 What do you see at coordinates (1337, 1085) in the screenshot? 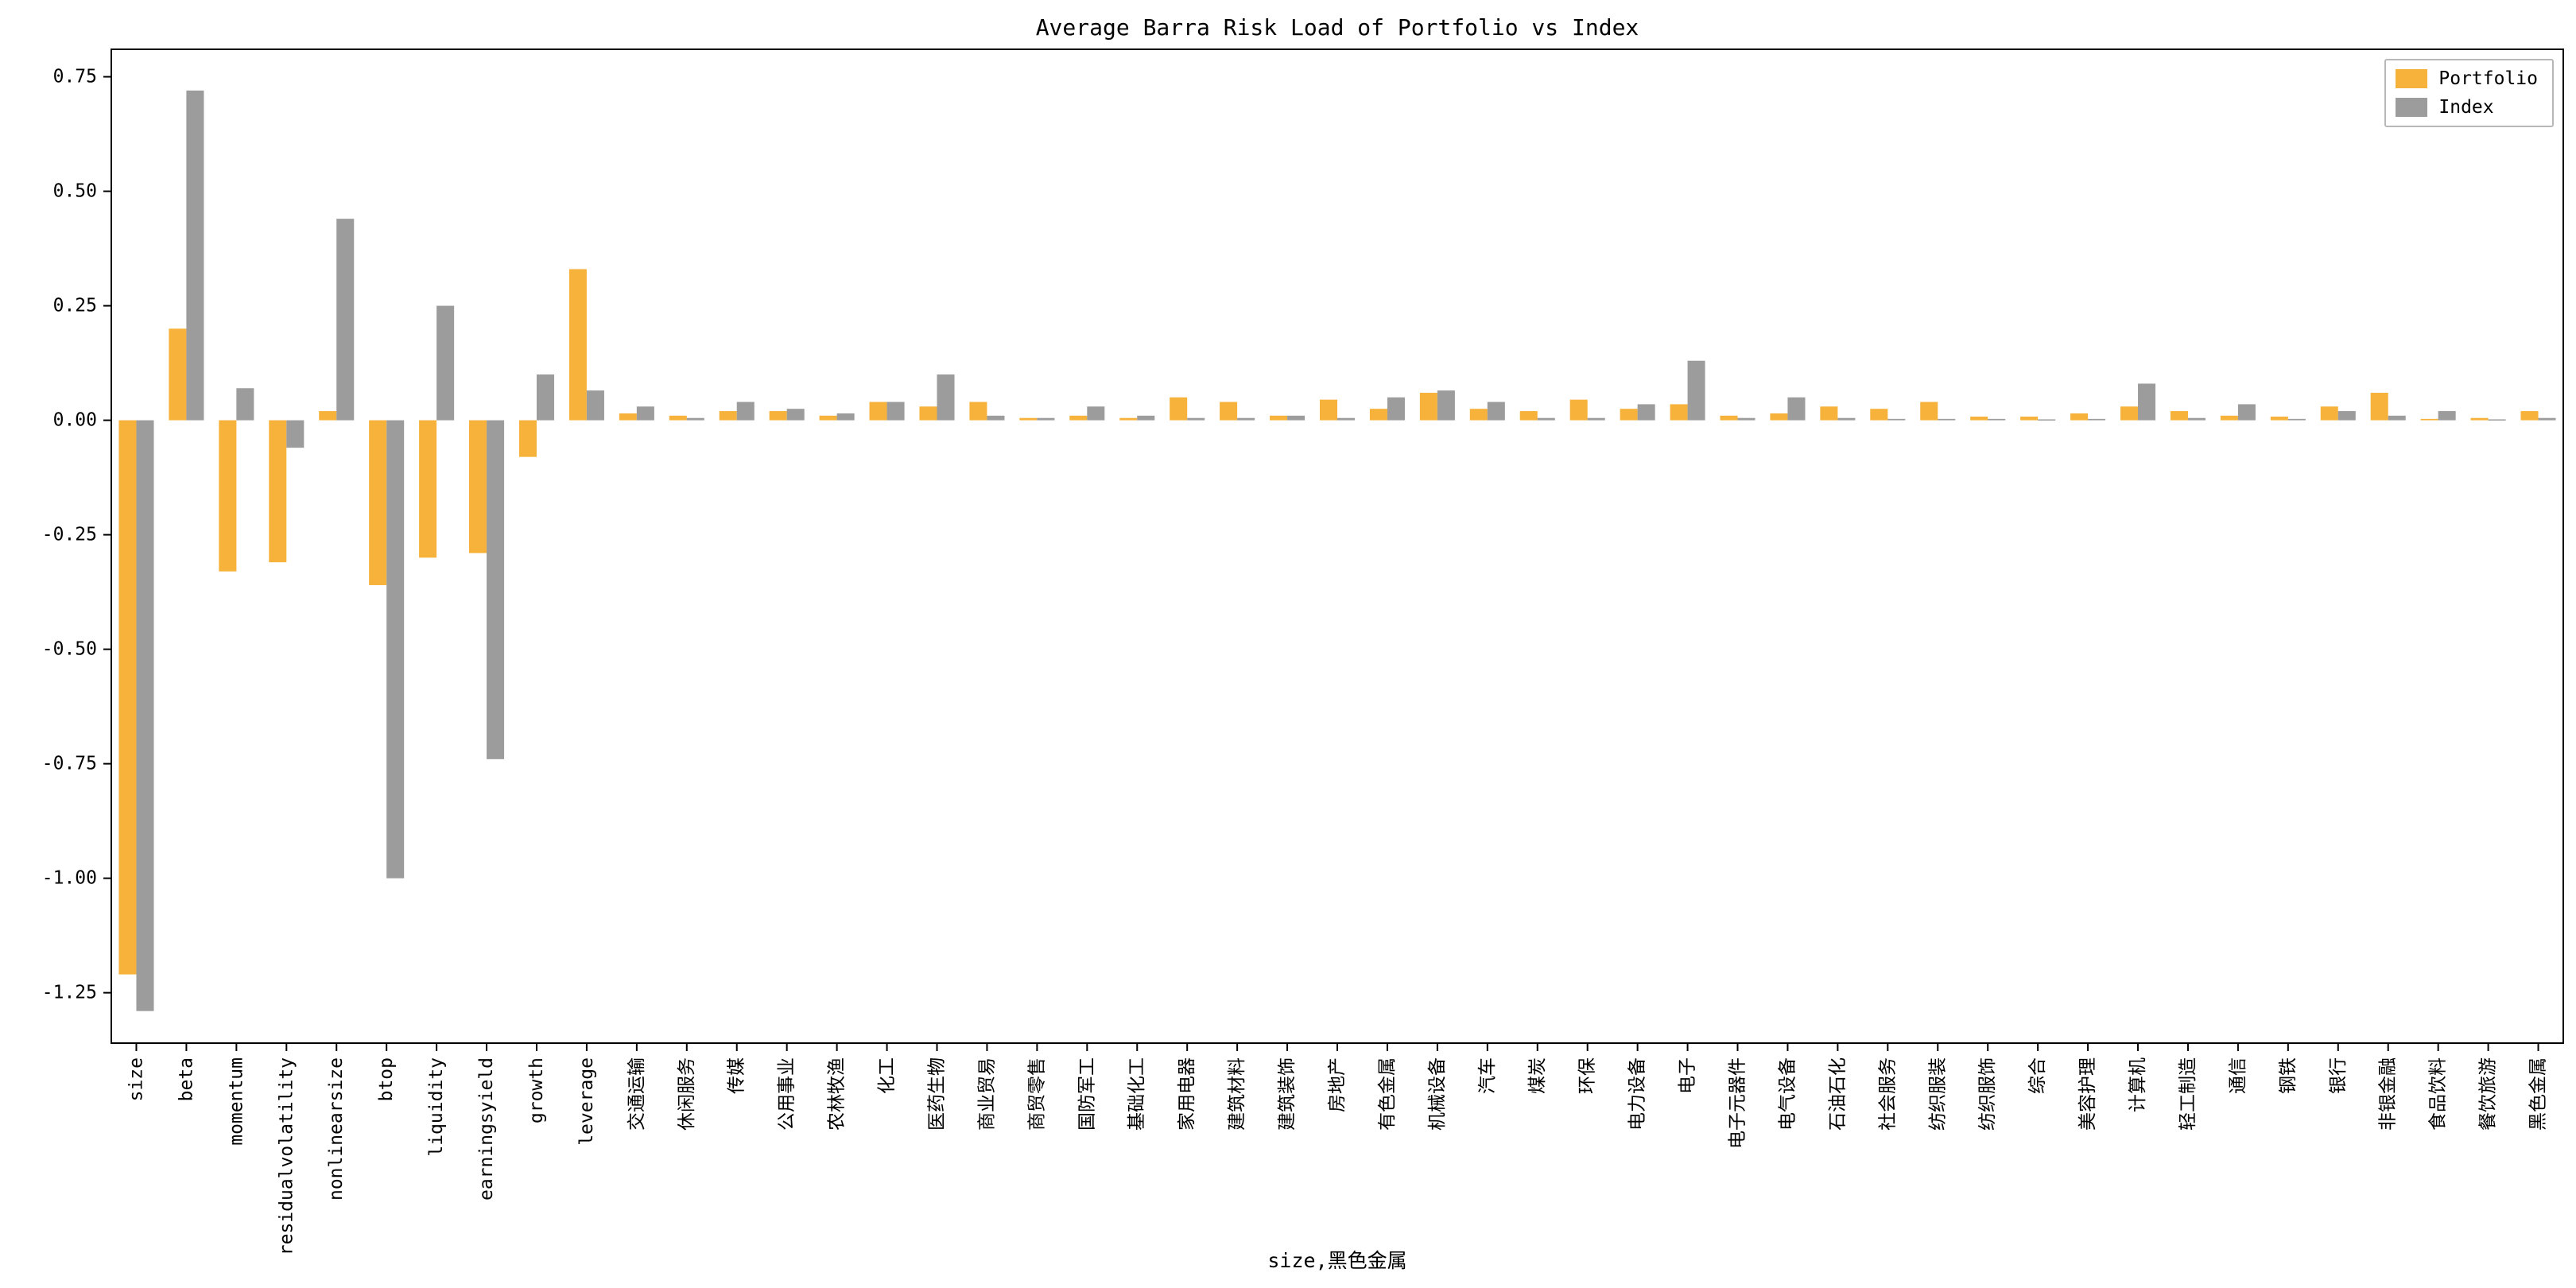
I see `x-tick-label: 房地产` at bounding box center [1337, 1085].